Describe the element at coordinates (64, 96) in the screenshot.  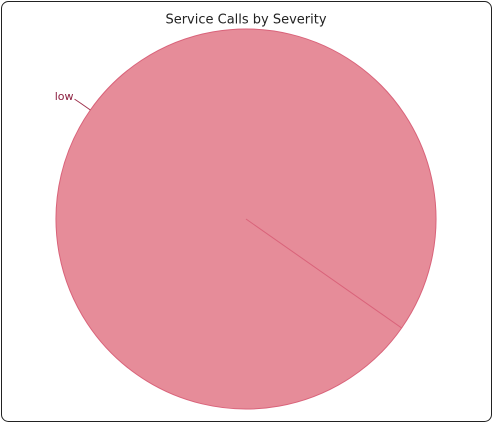
I see `slice-label: low` at that location.